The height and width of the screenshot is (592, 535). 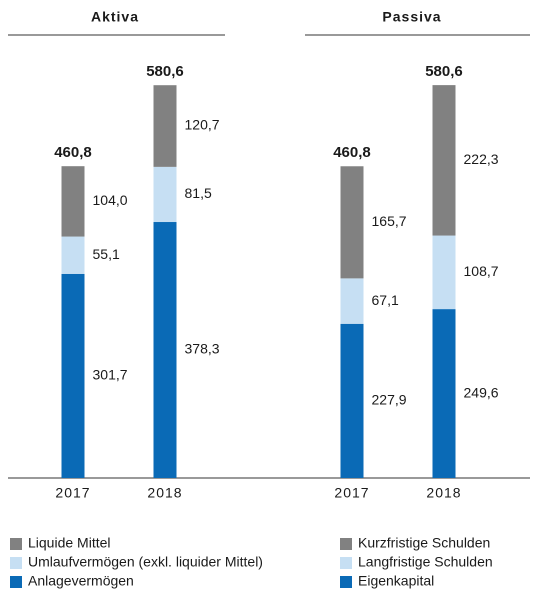 I want to click on value-label: 104,0, so click(x=110, y=200).